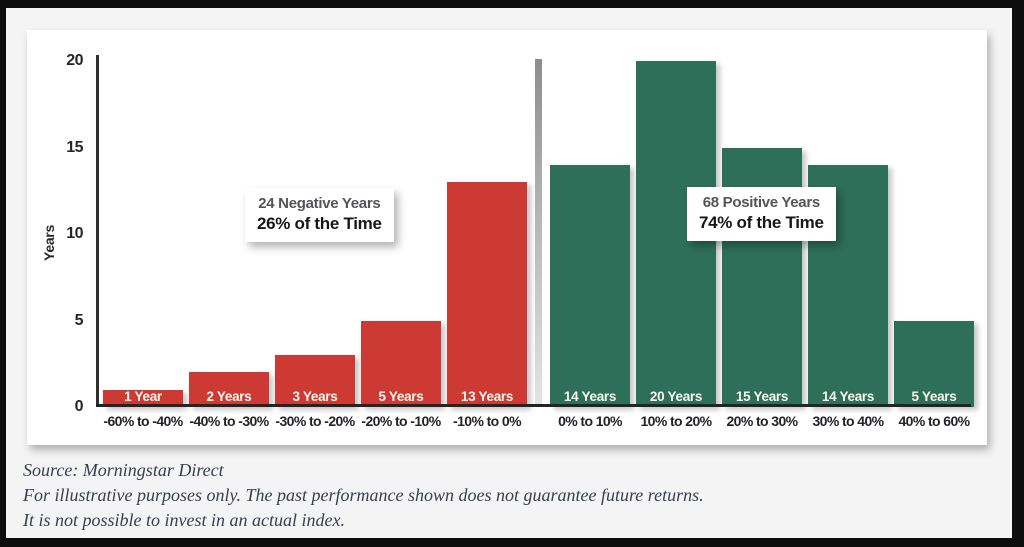 This screenshot has height=547, width=1024. I want to click on positive-years-count: 68 Positive Years, so click(761, 202).